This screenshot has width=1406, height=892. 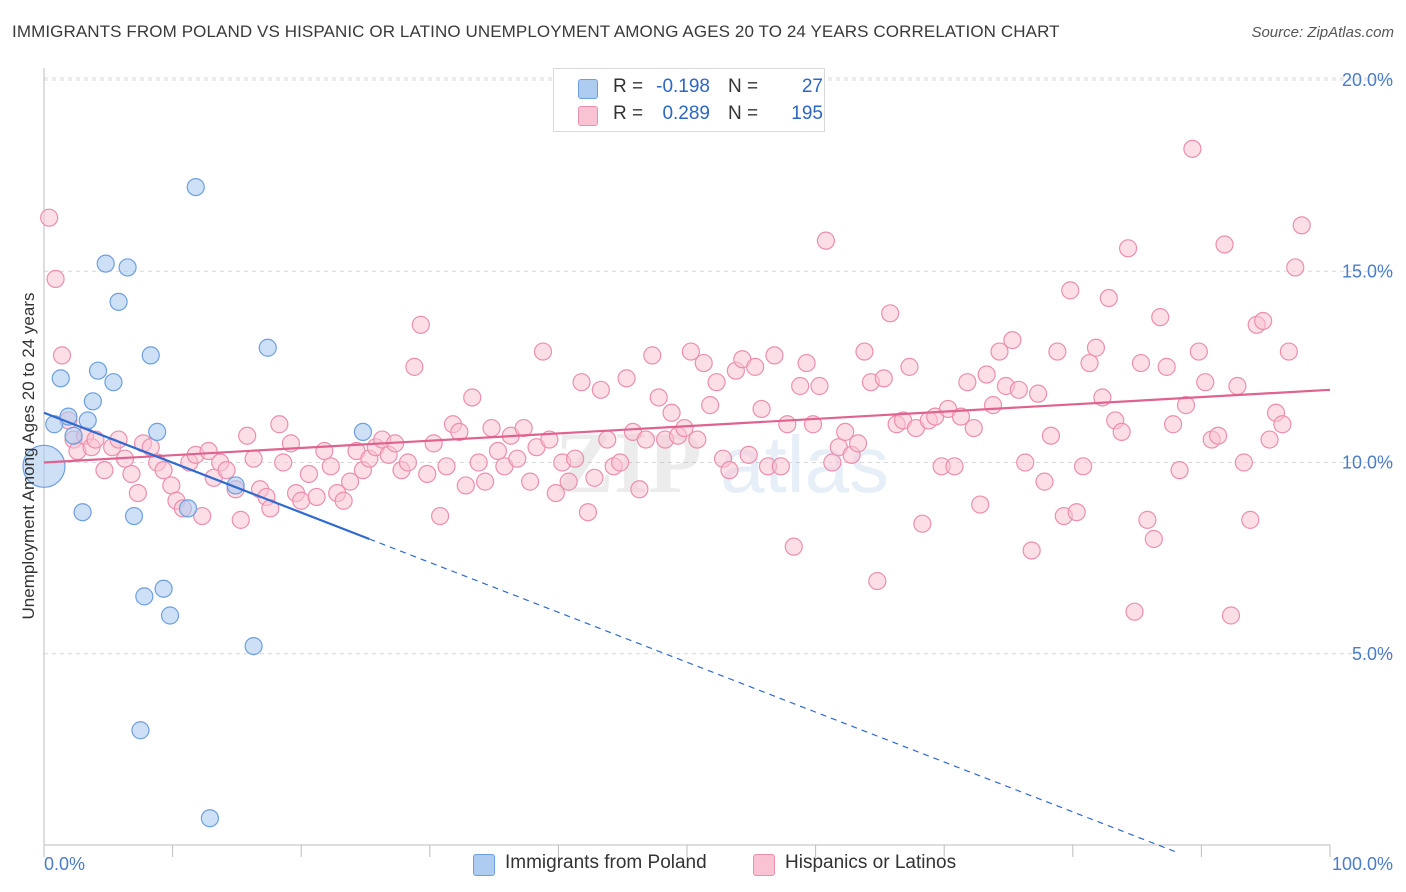 What do you see at coordinates (28, 456) in the screenshot?
I see `y-axis-label: Unemployment Among Ages 20 to 24 years` at bounding box center [28, 456].